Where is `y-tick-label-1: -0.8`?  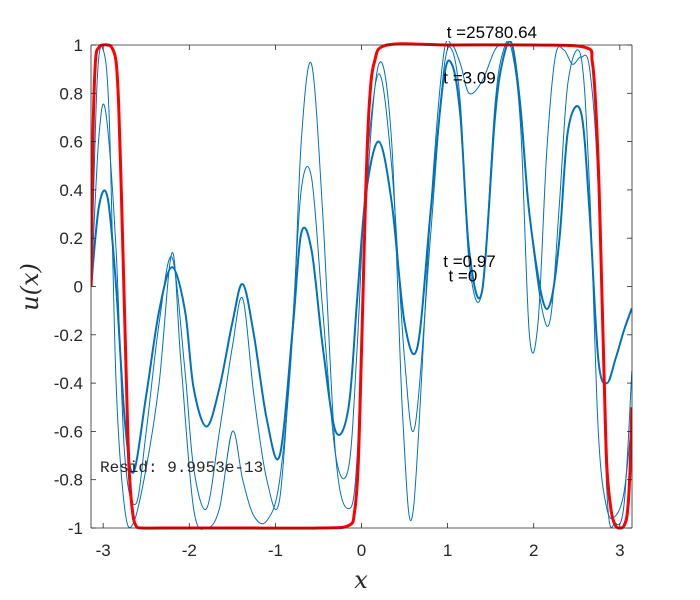 y-tick-label-1: -0.8 is located at coordinates (68, 480).